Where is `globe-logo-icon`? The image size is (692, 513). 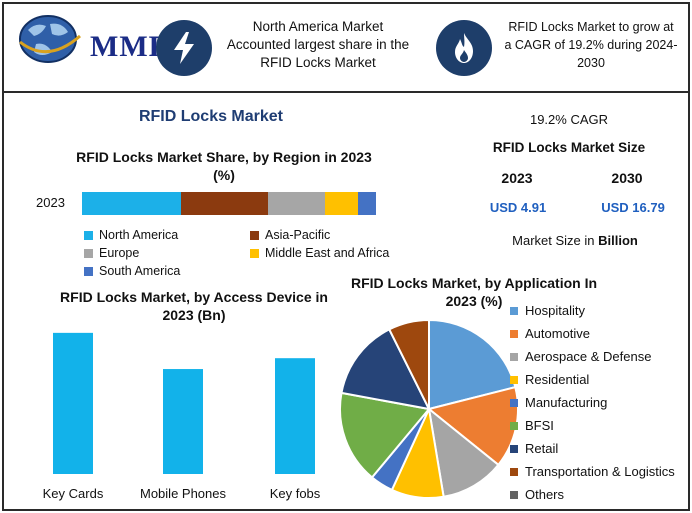
globe-logo-icon is located at coordinates (50, 39).